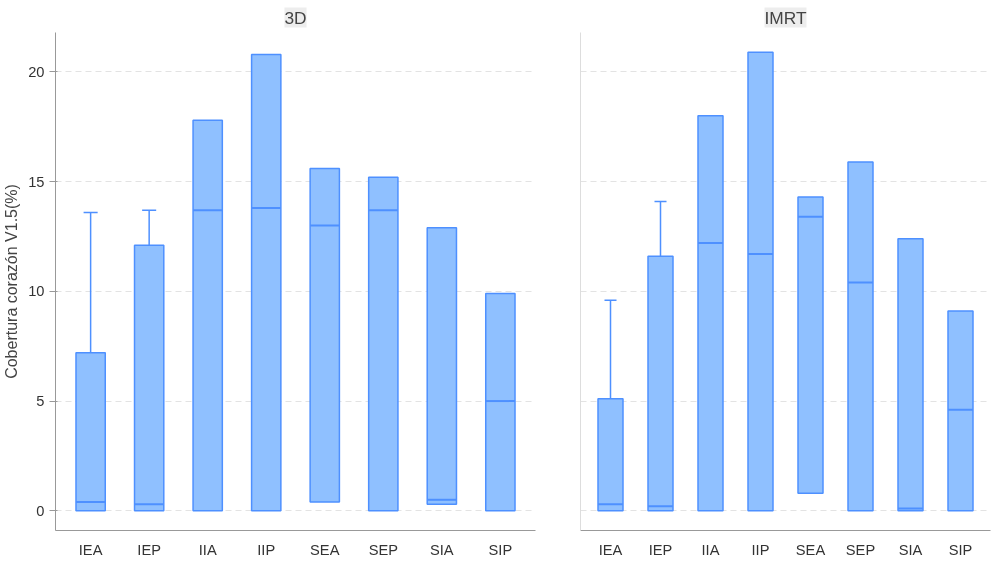 The width and height of the screenshot is (1008, 565). Describe the element at coordinates (40, 401) in the screenshot. I see `y-tick-label: 5` at that location.